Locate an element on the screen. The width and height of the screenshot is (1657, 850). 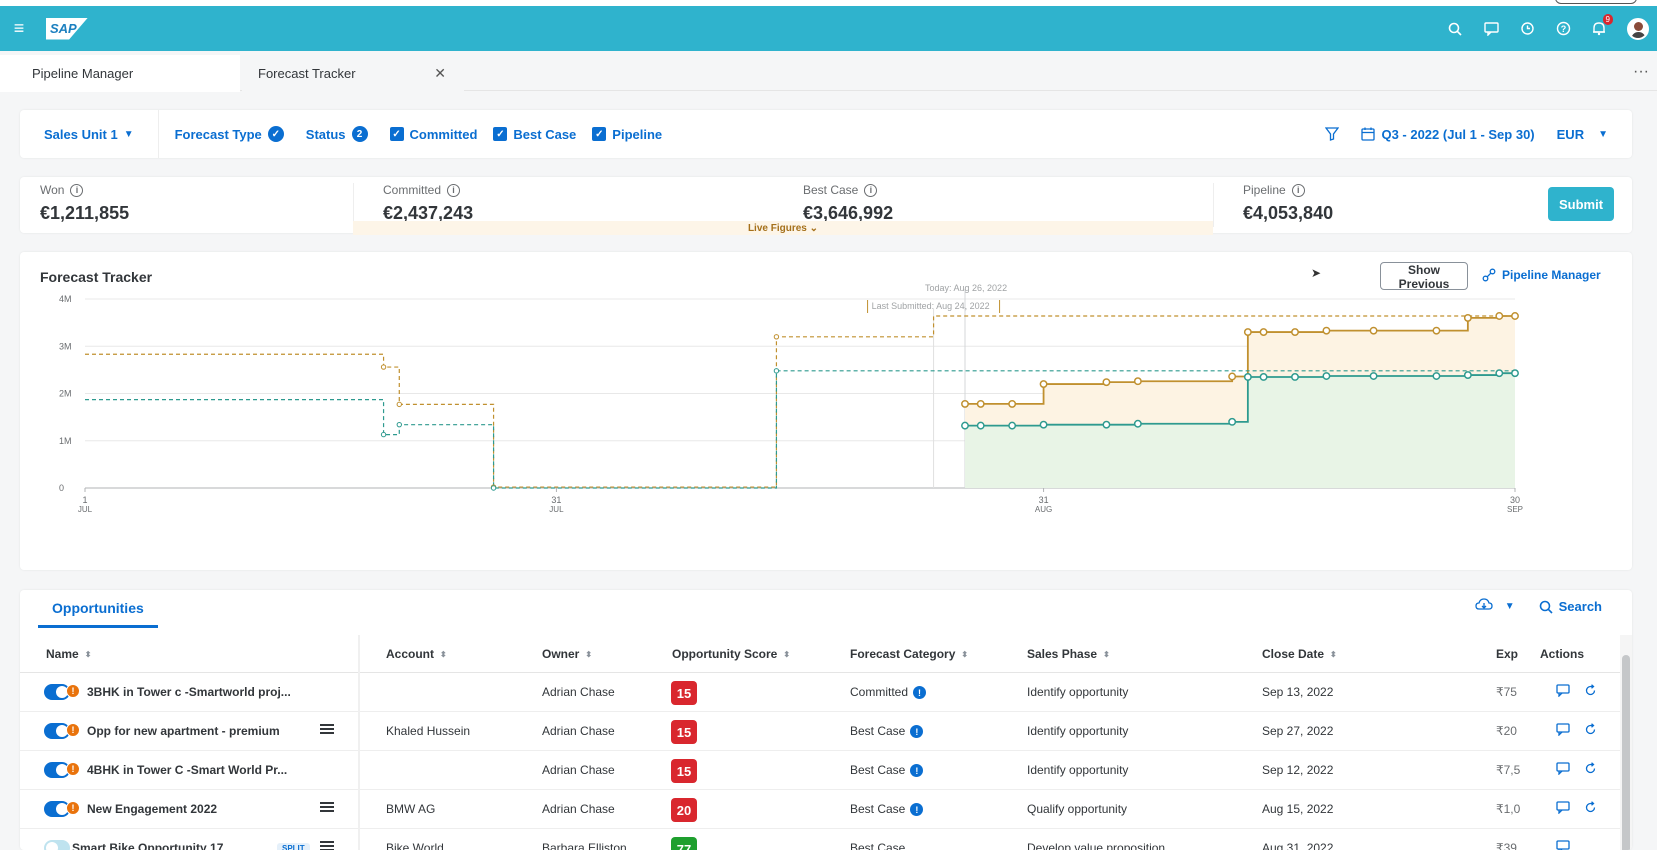
close-date-cell: Aug 31, 2022 is located at coordinates (1298, 845).